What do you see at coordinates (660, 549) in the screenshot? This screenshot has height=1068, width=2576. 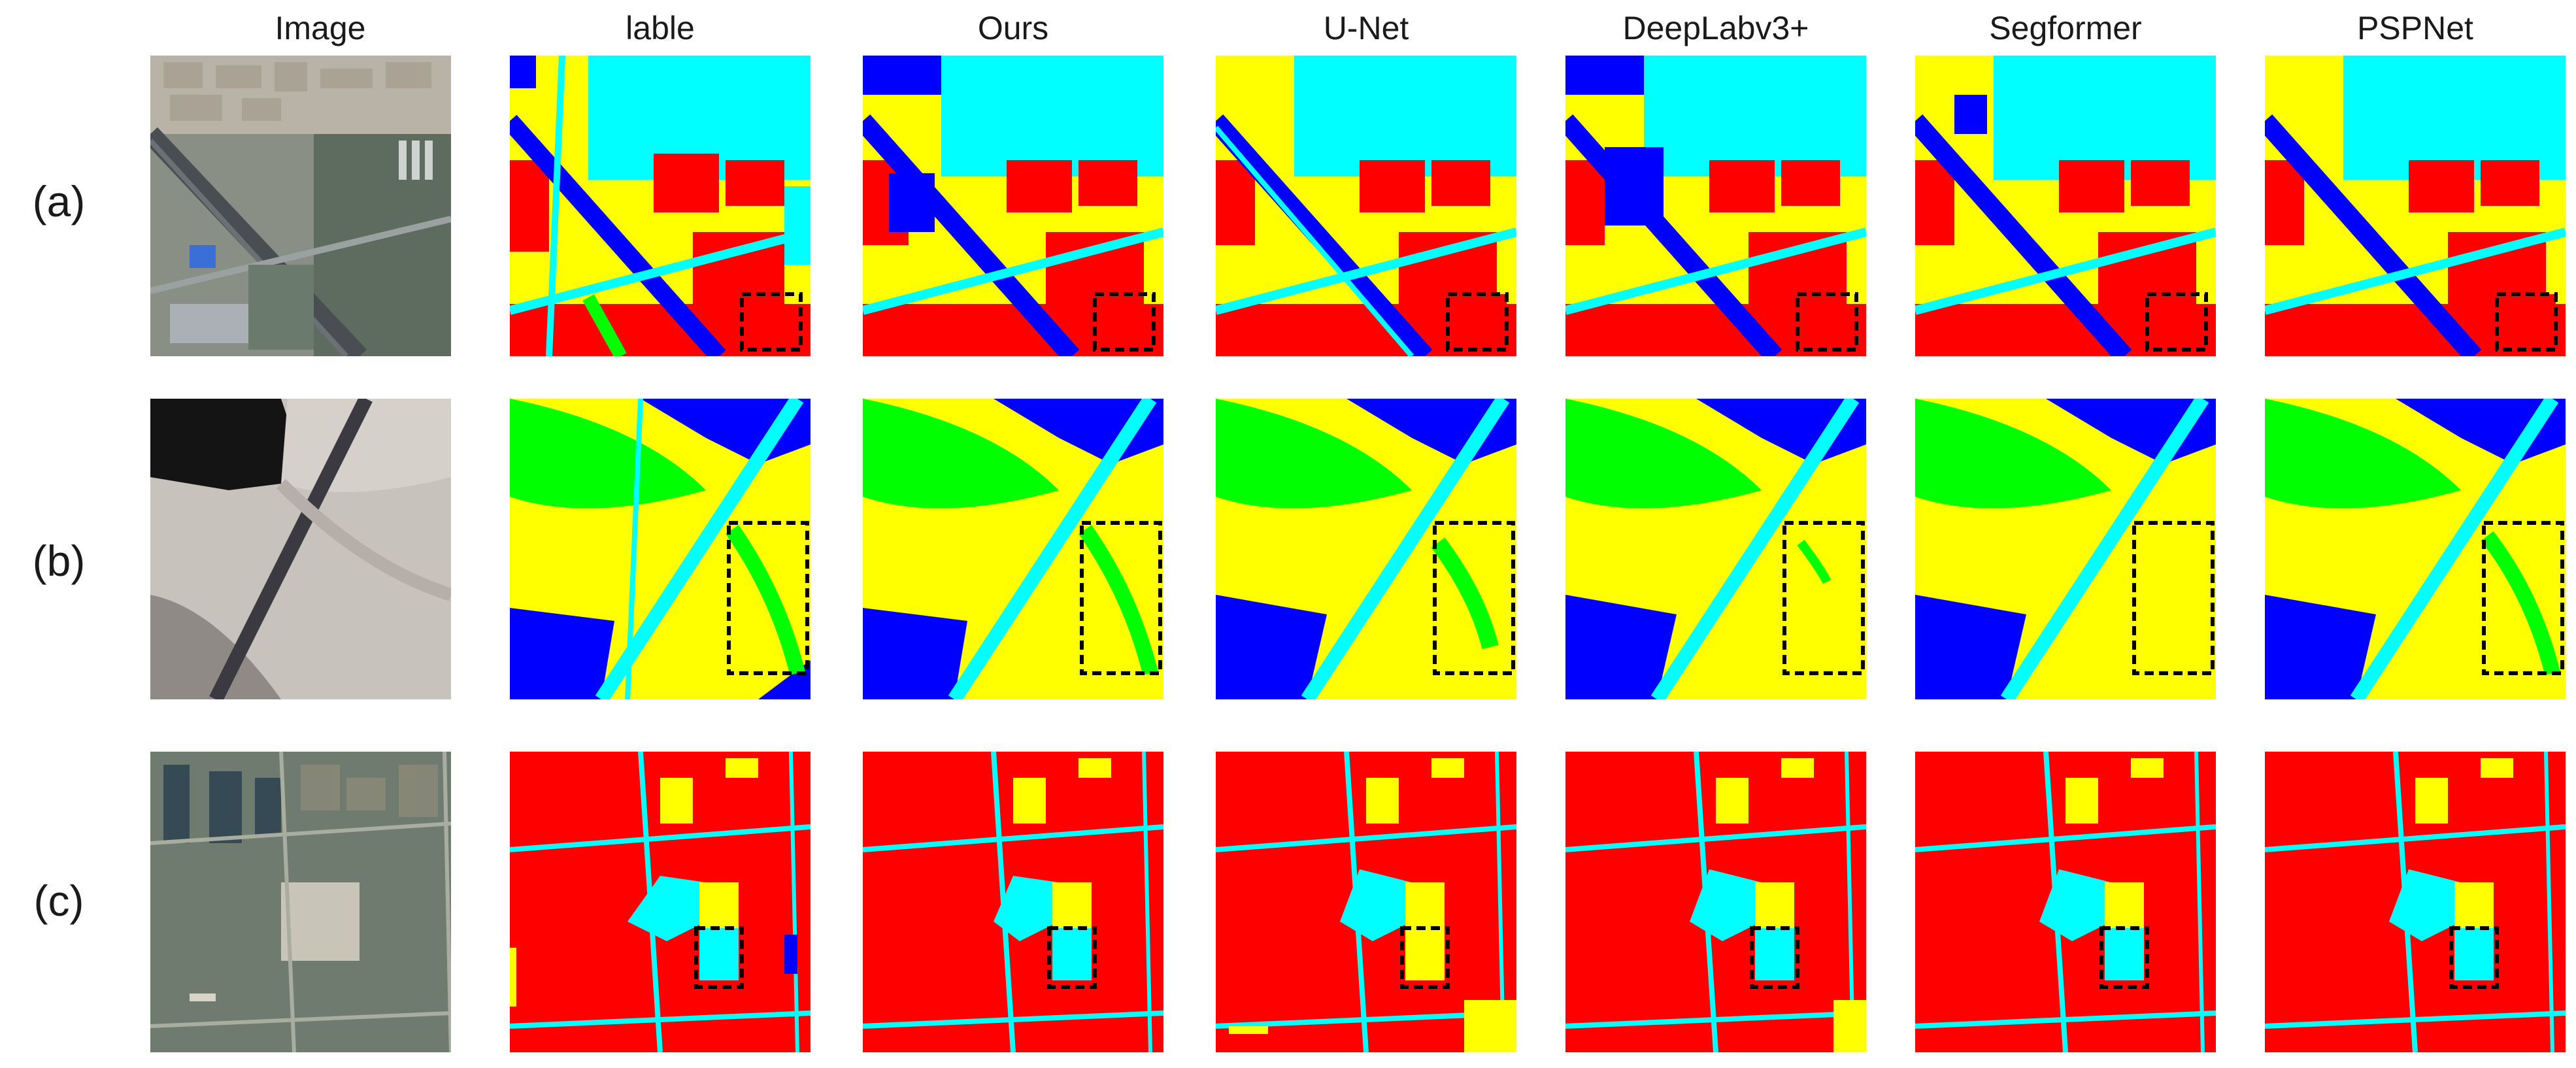 I see `segmentation-label-b` at bounding box center [660, 549].